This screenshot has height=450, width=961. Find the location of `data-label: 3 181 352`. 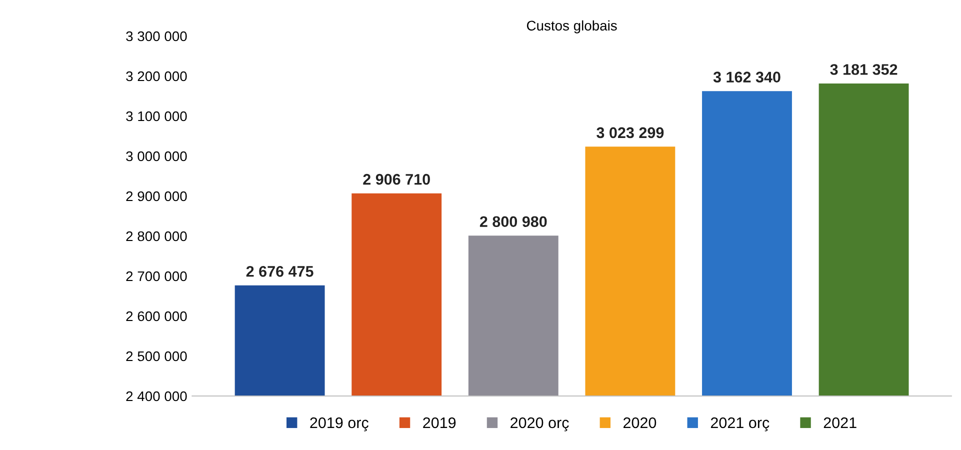

data-label: 3 181 352 is located at coordinates (864, 69).